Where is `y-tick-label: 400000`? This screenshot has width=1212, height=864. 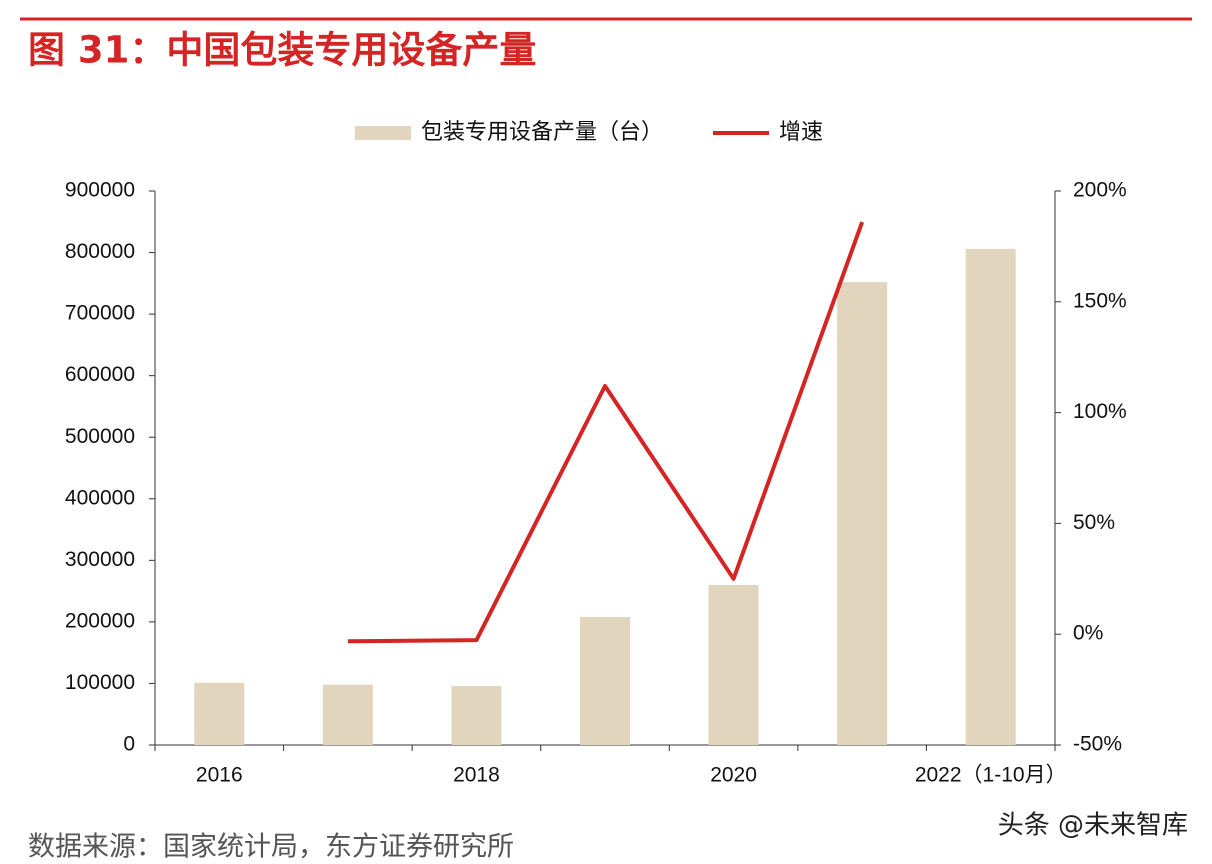 y-tick-label: 400000 is located at coordinates (100, 497).